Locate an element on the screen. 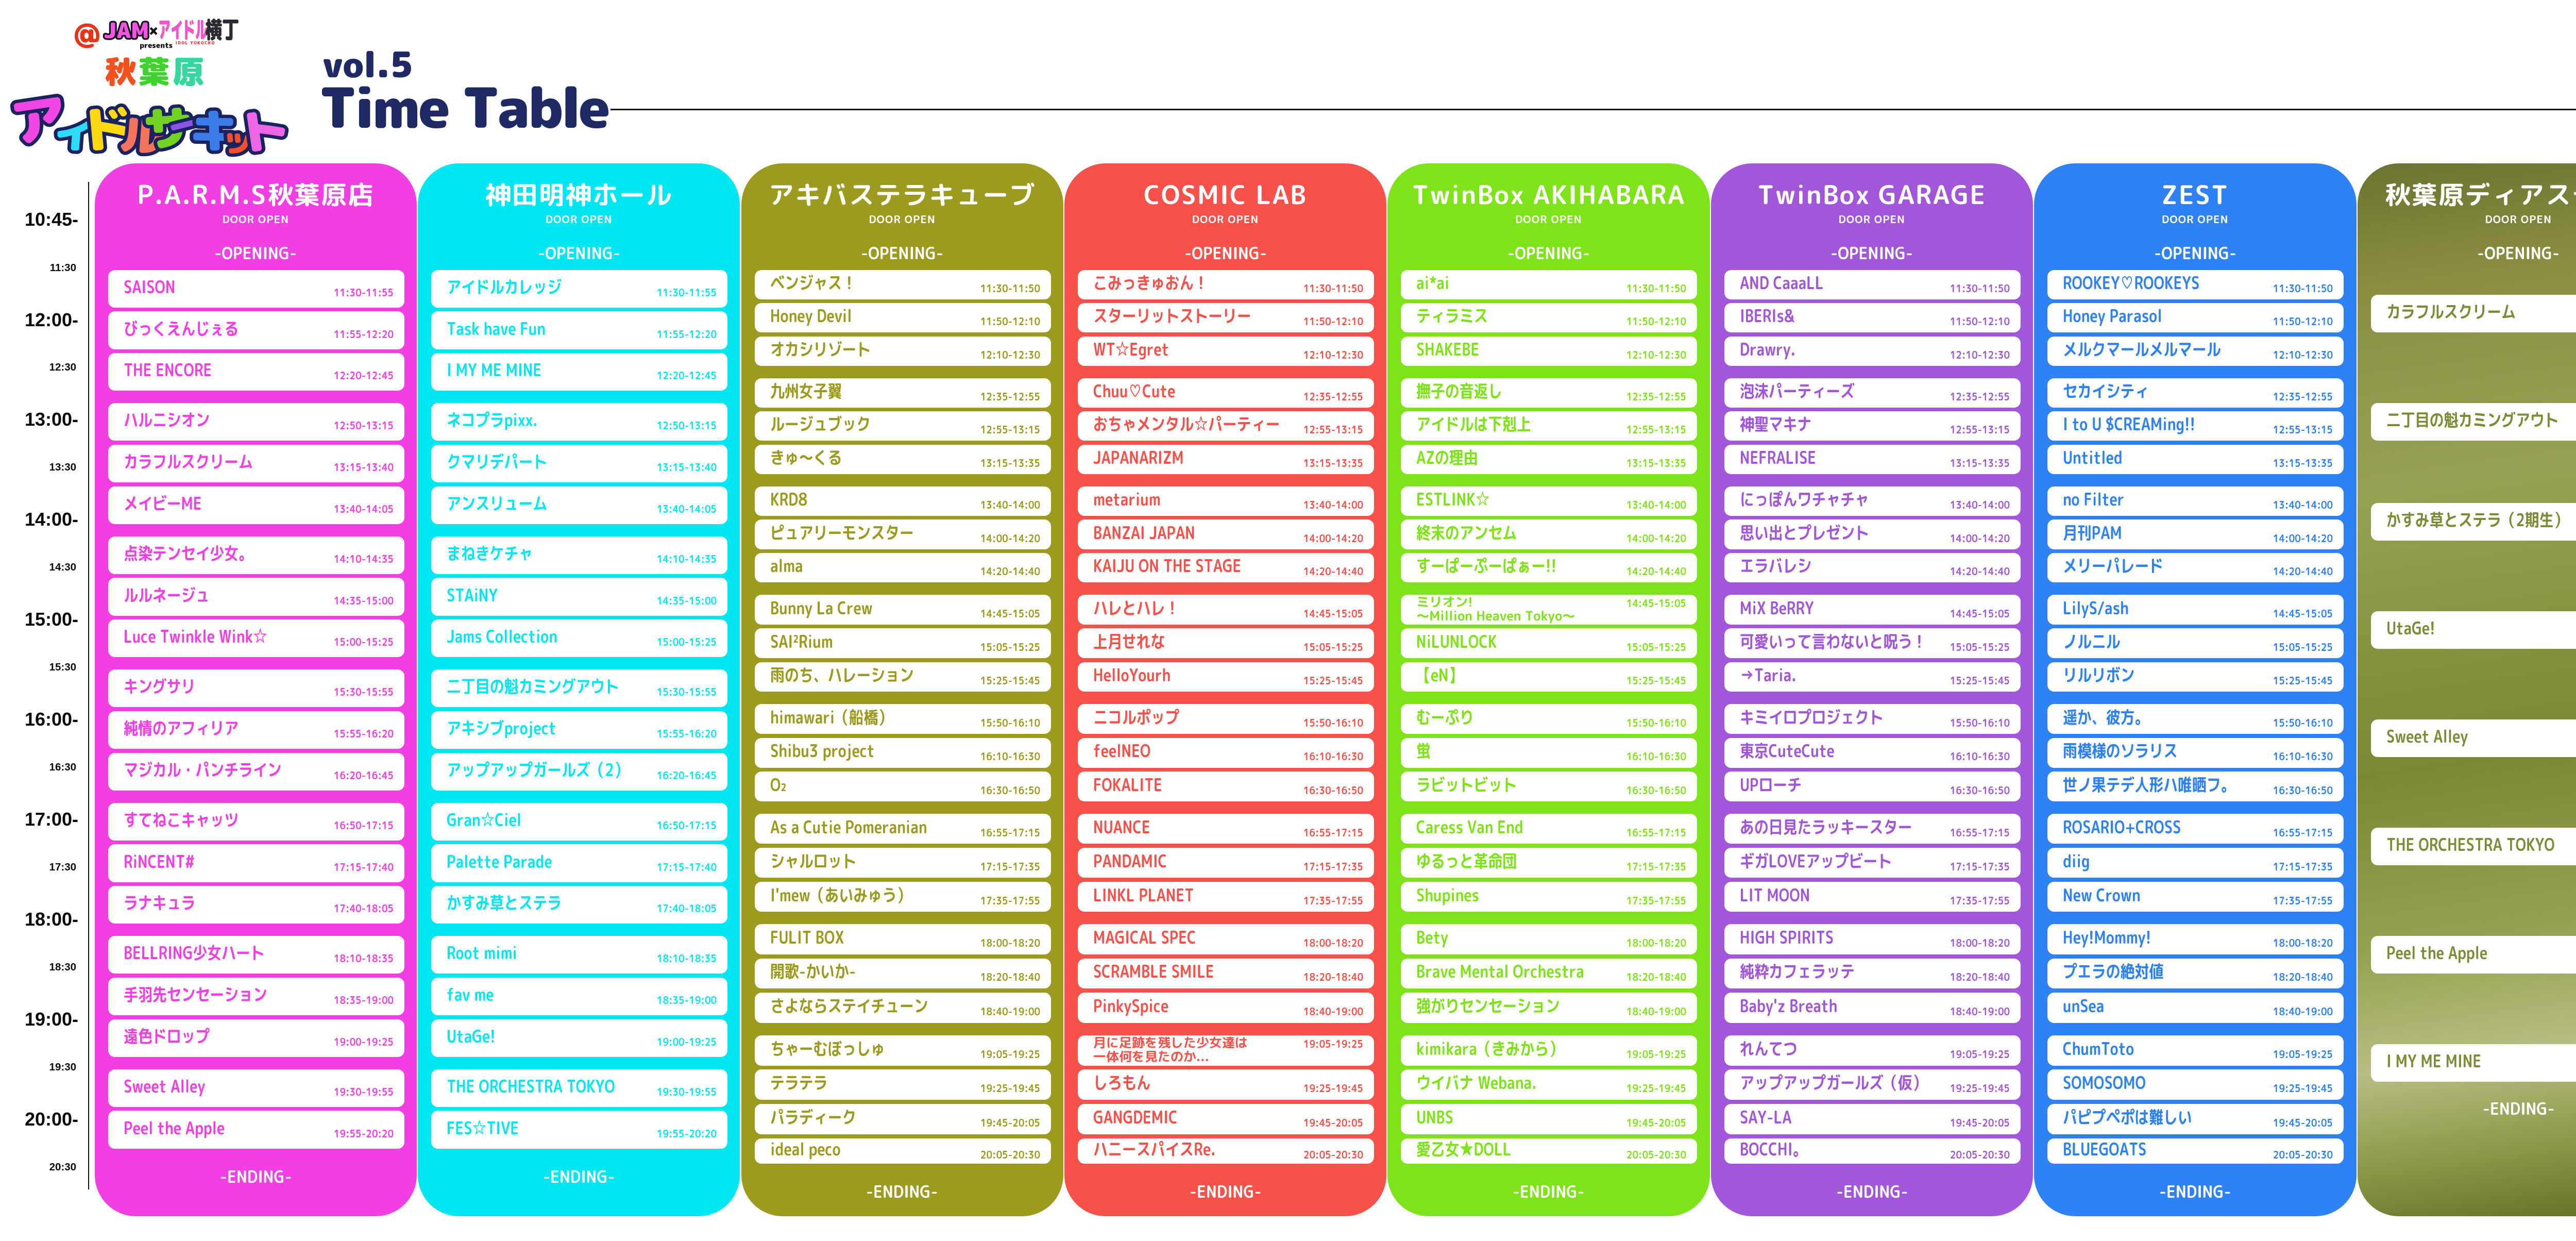 The width and height of the screenshot is (2576, 1241). svg-text: イ is located at coordinates (74, 134).